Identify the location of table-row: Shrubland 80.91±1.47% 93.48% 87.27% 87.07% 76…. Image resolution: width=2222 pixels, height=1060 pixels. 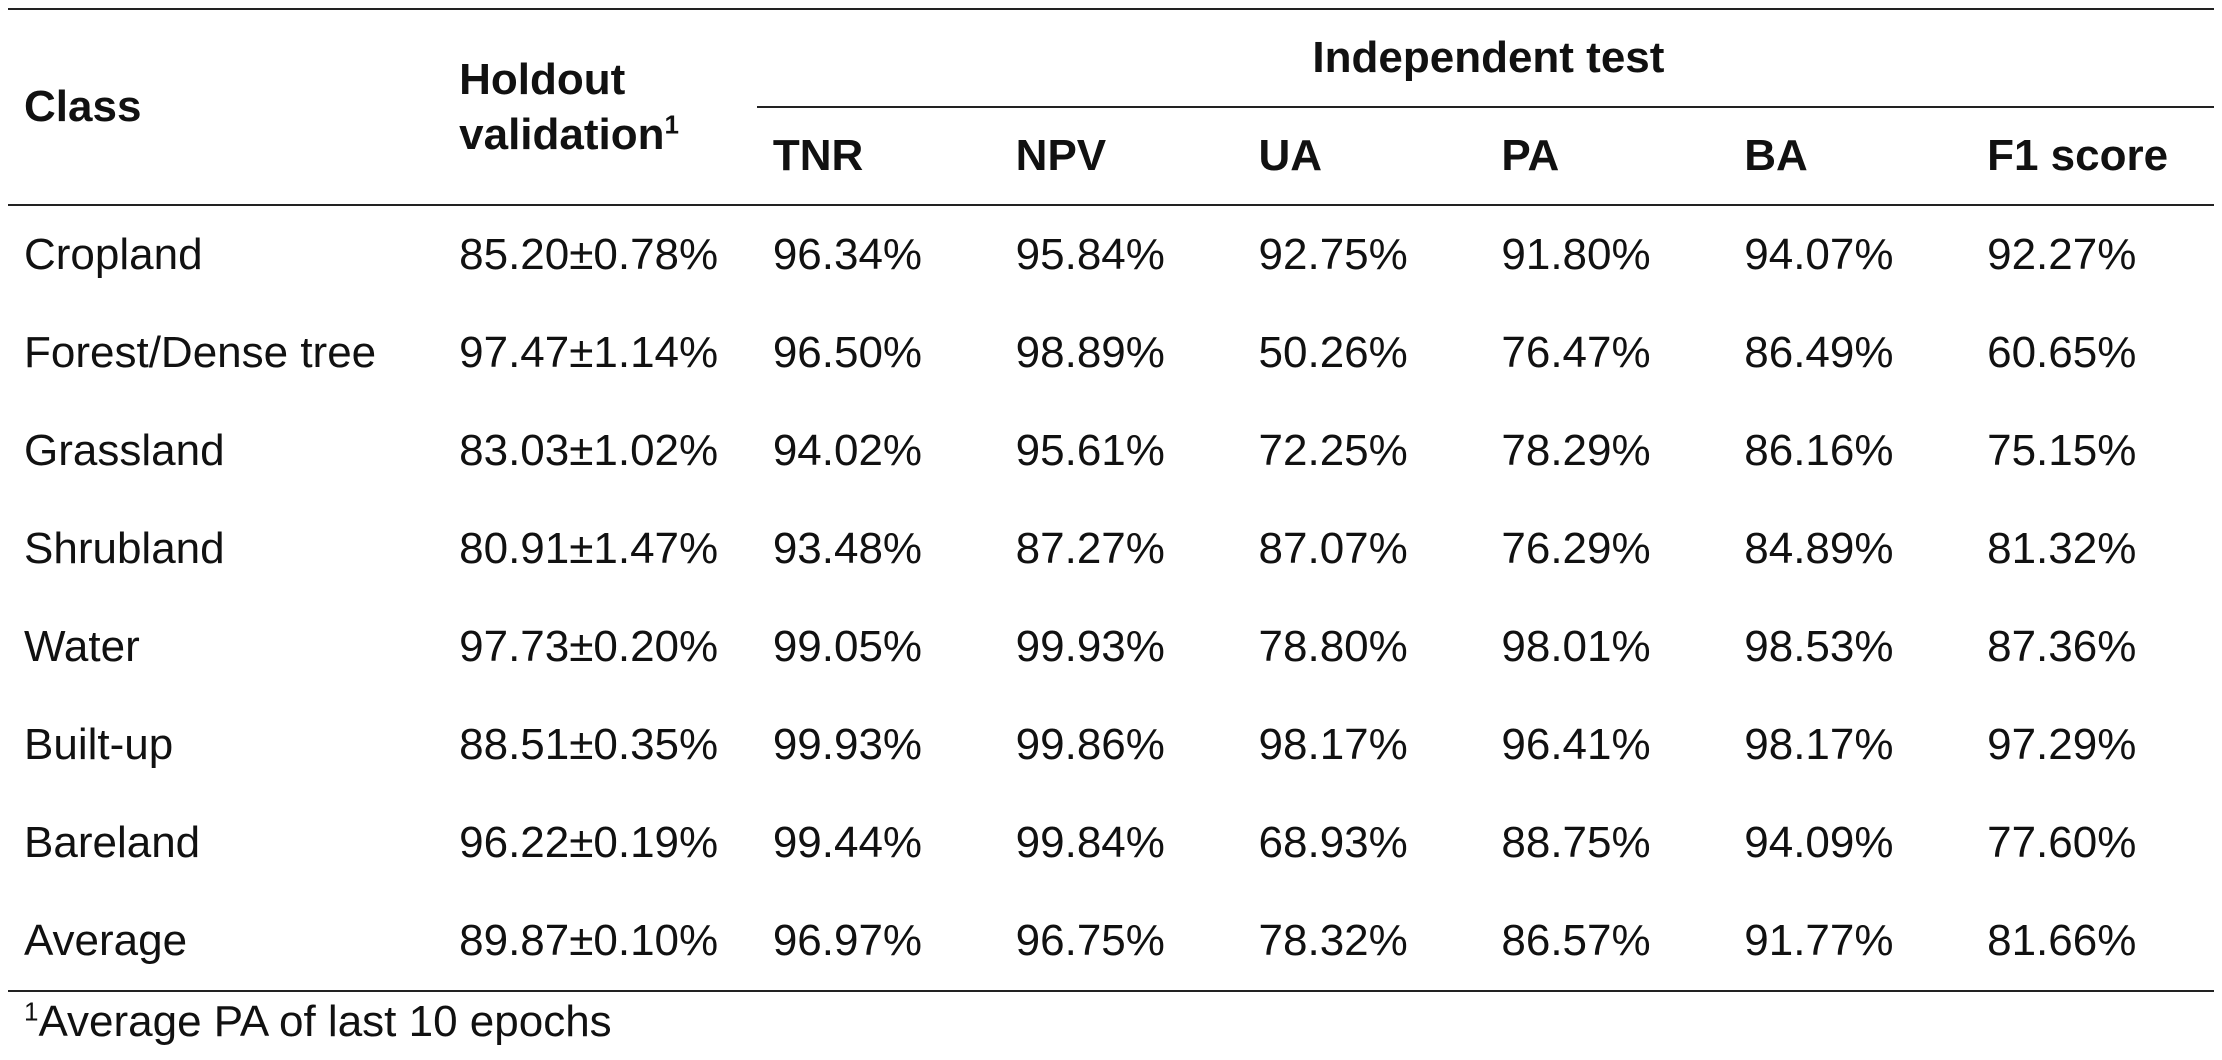
(1111, 549).